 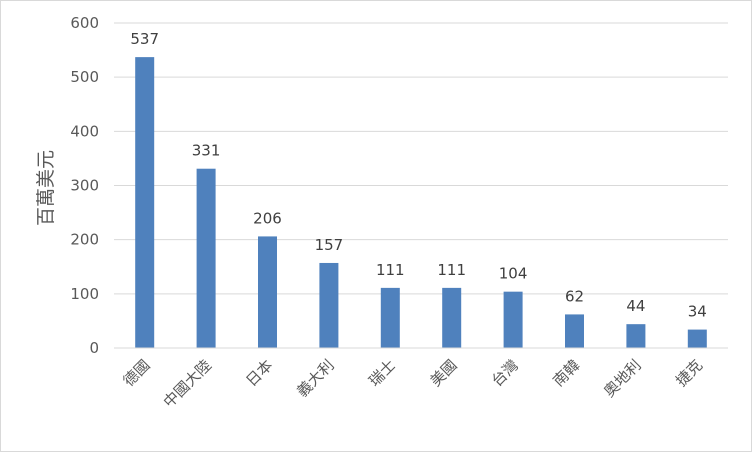 What do you see at coordinates (566, 373) in the screenshot?
I see `category-label: 南韓` at bounding box center [566, 373].